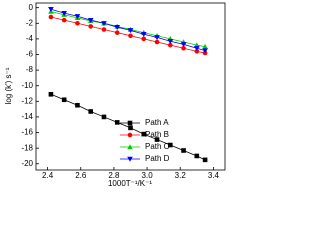 This screenshot has width=320, height=240. I want to click on x-tick-label: 2.6, so click(81, 175).